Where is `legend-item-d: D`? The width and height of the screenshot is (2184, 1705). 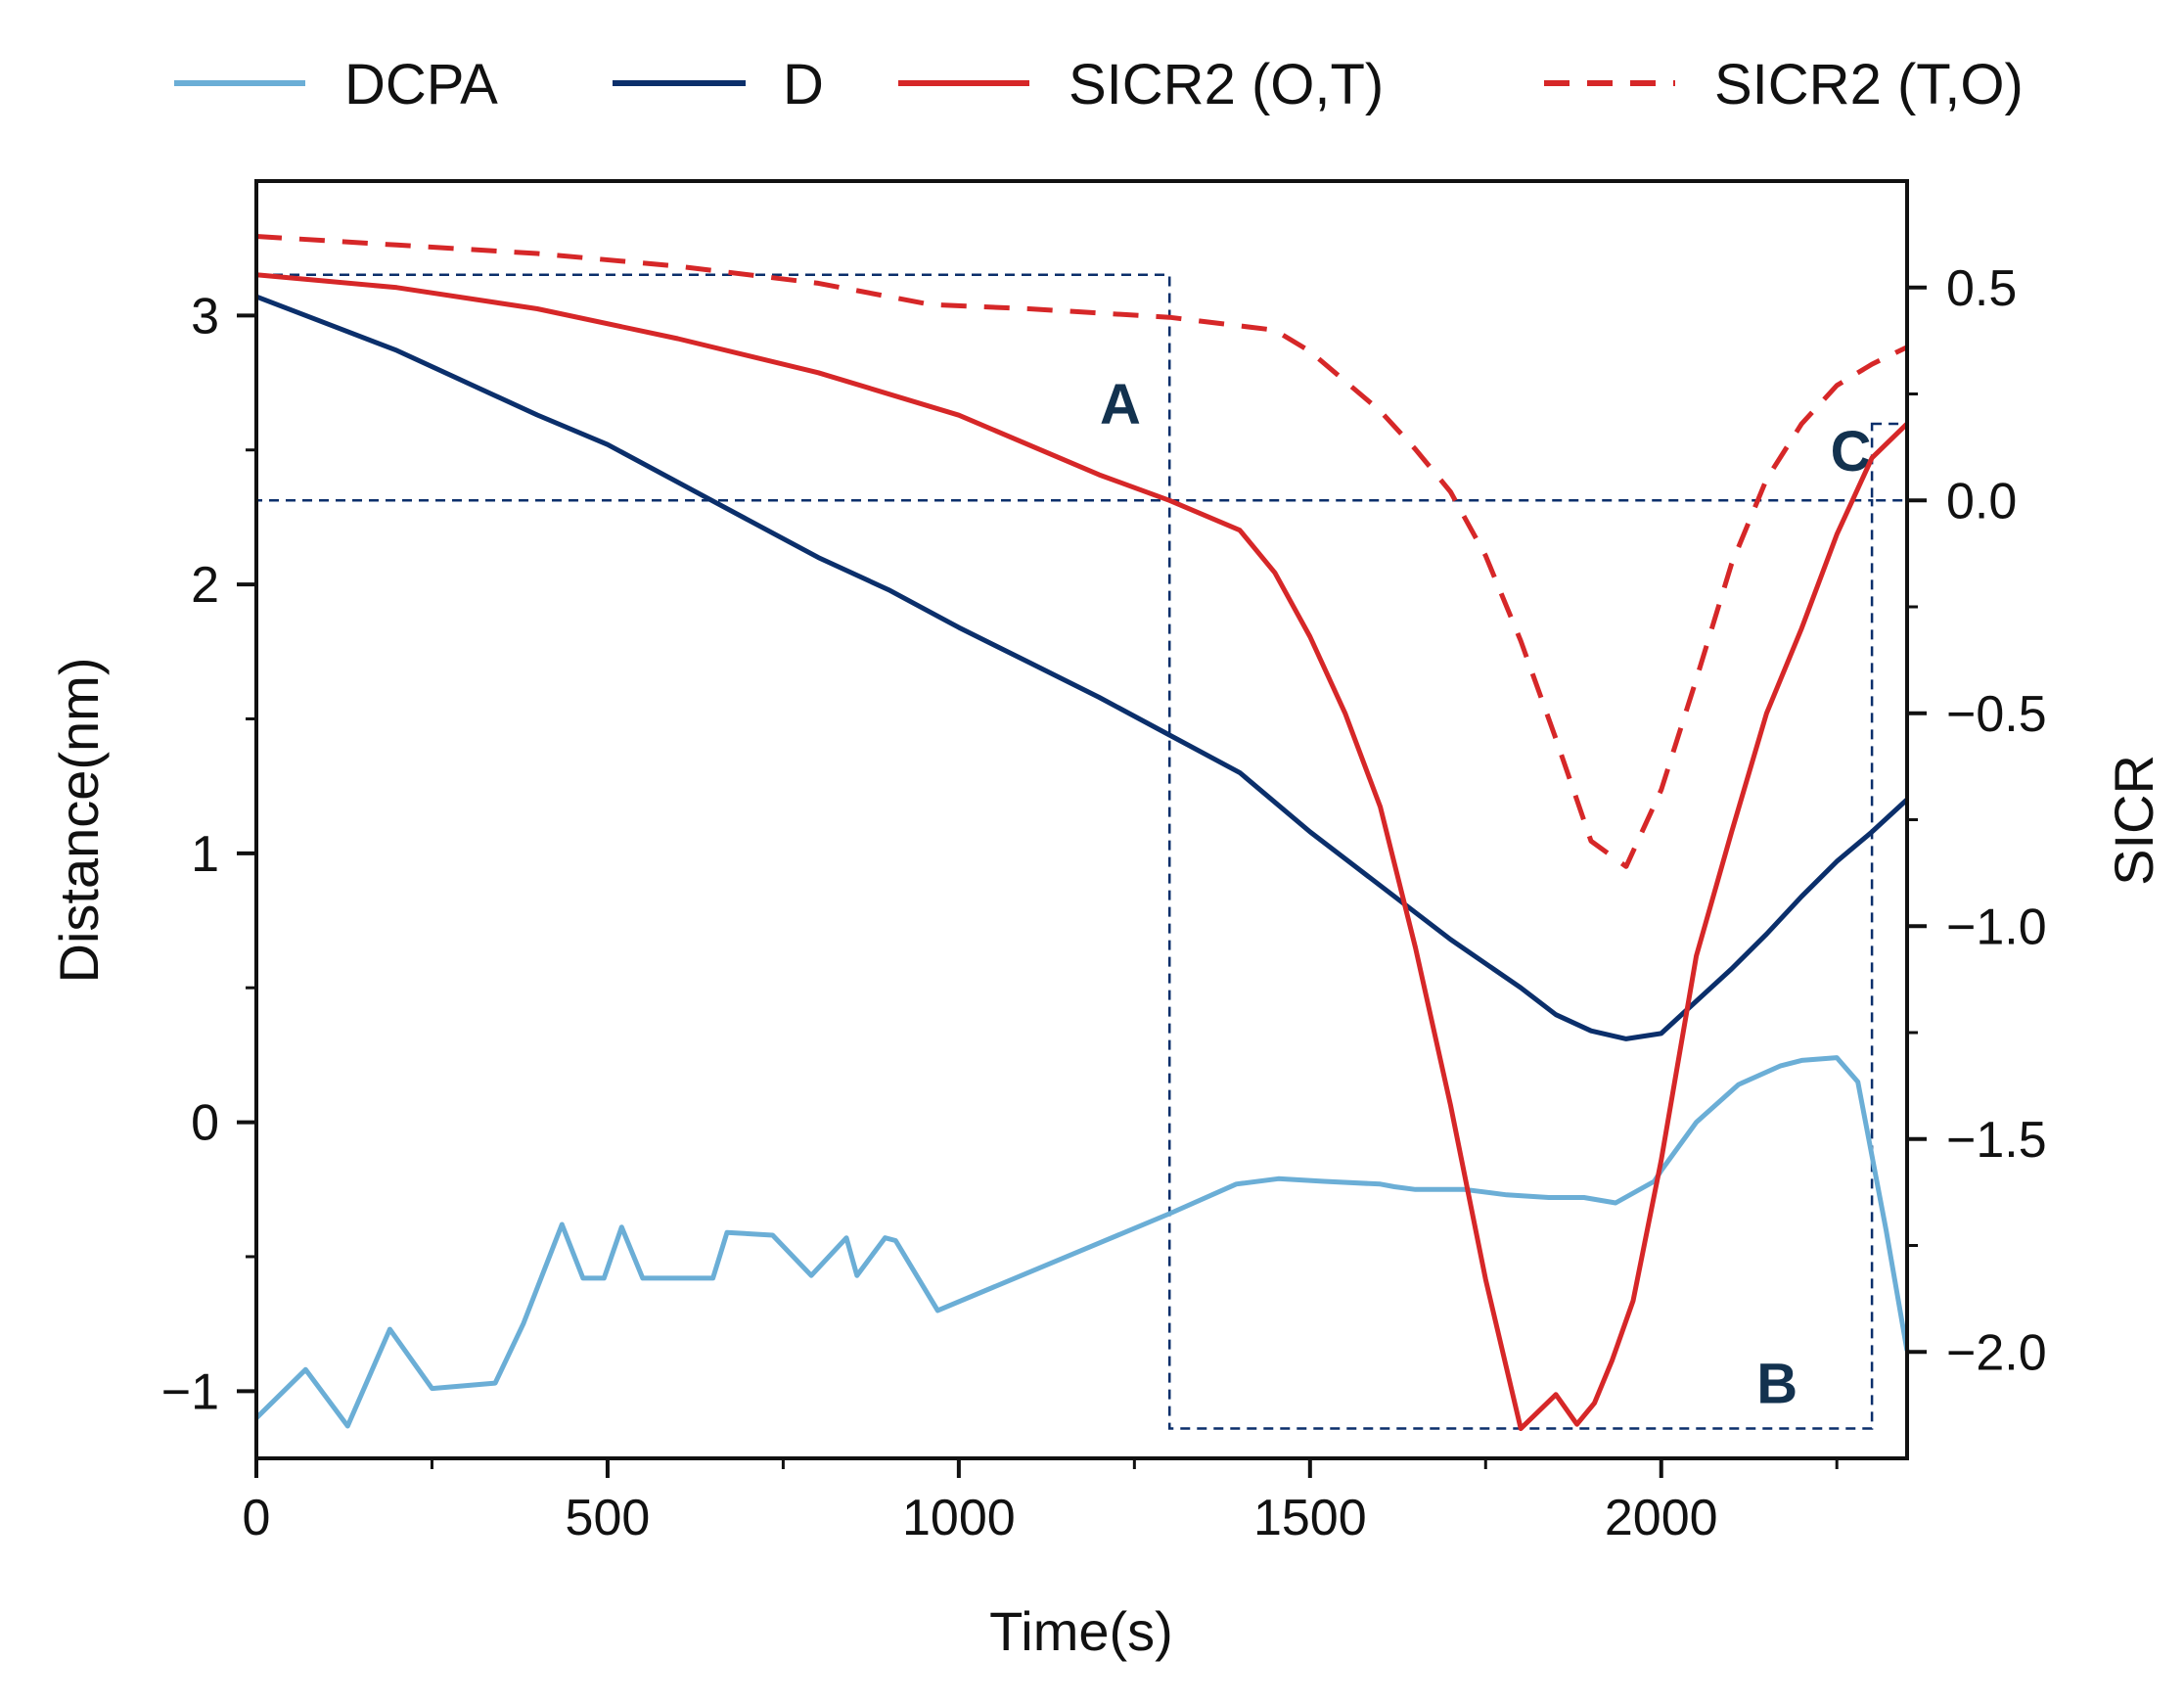 legend-item-d: D is located at coordinates (718, 85).